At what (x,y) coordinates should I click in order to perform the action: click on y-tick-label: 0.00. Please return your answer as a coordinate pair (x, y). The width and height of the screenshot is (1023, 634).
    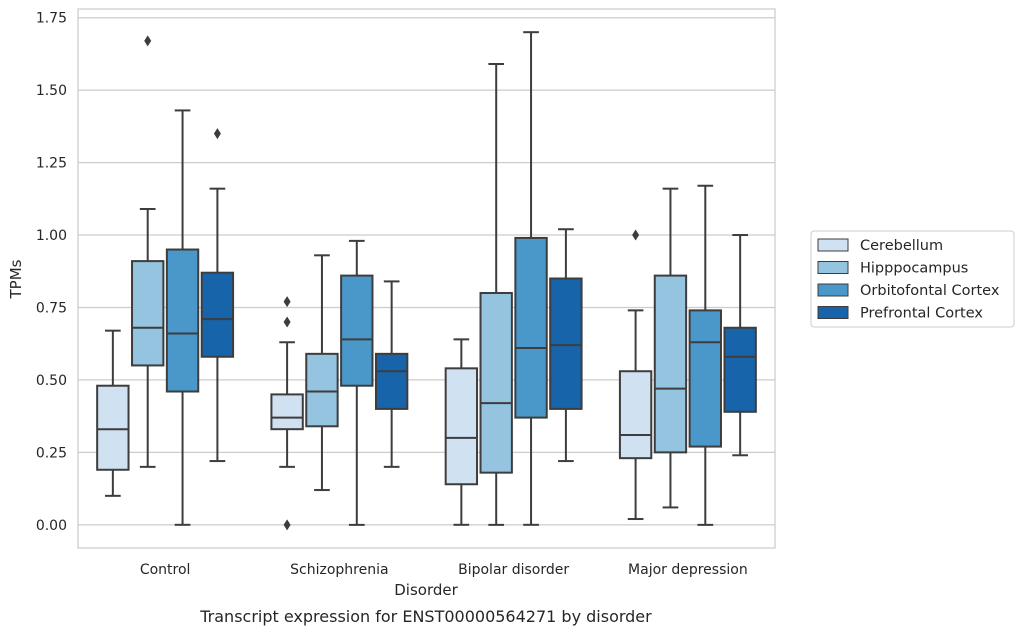
    Looking at the image, I should click on (51, 526).